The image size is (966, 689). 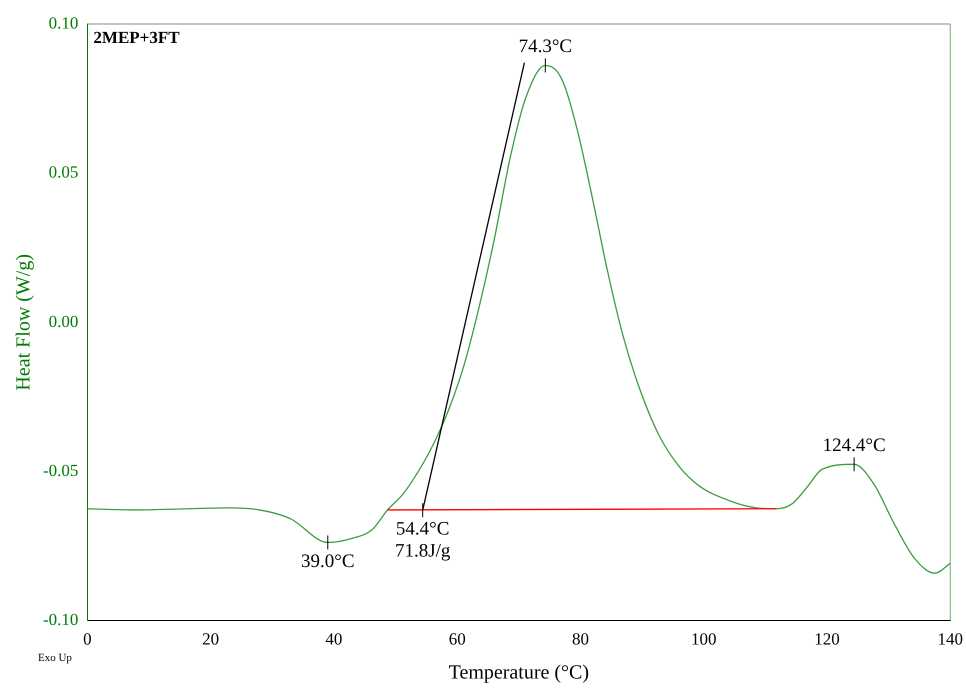 What do you see at coordinates (580, 638) in the screenshot?
I see `x-tick-label: 80` at bounding box center [580, 638].